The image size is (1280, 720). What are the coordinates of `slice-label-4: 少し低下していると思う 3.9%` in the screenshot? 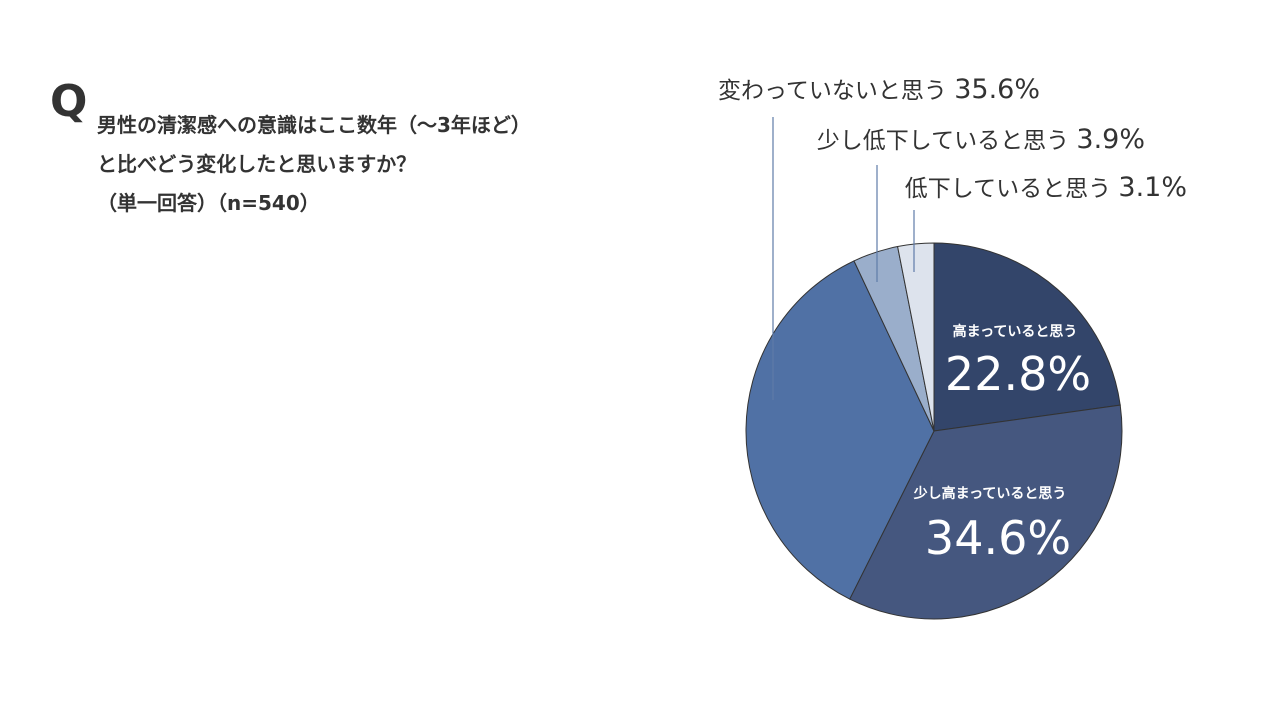 It's located at (981, 139).